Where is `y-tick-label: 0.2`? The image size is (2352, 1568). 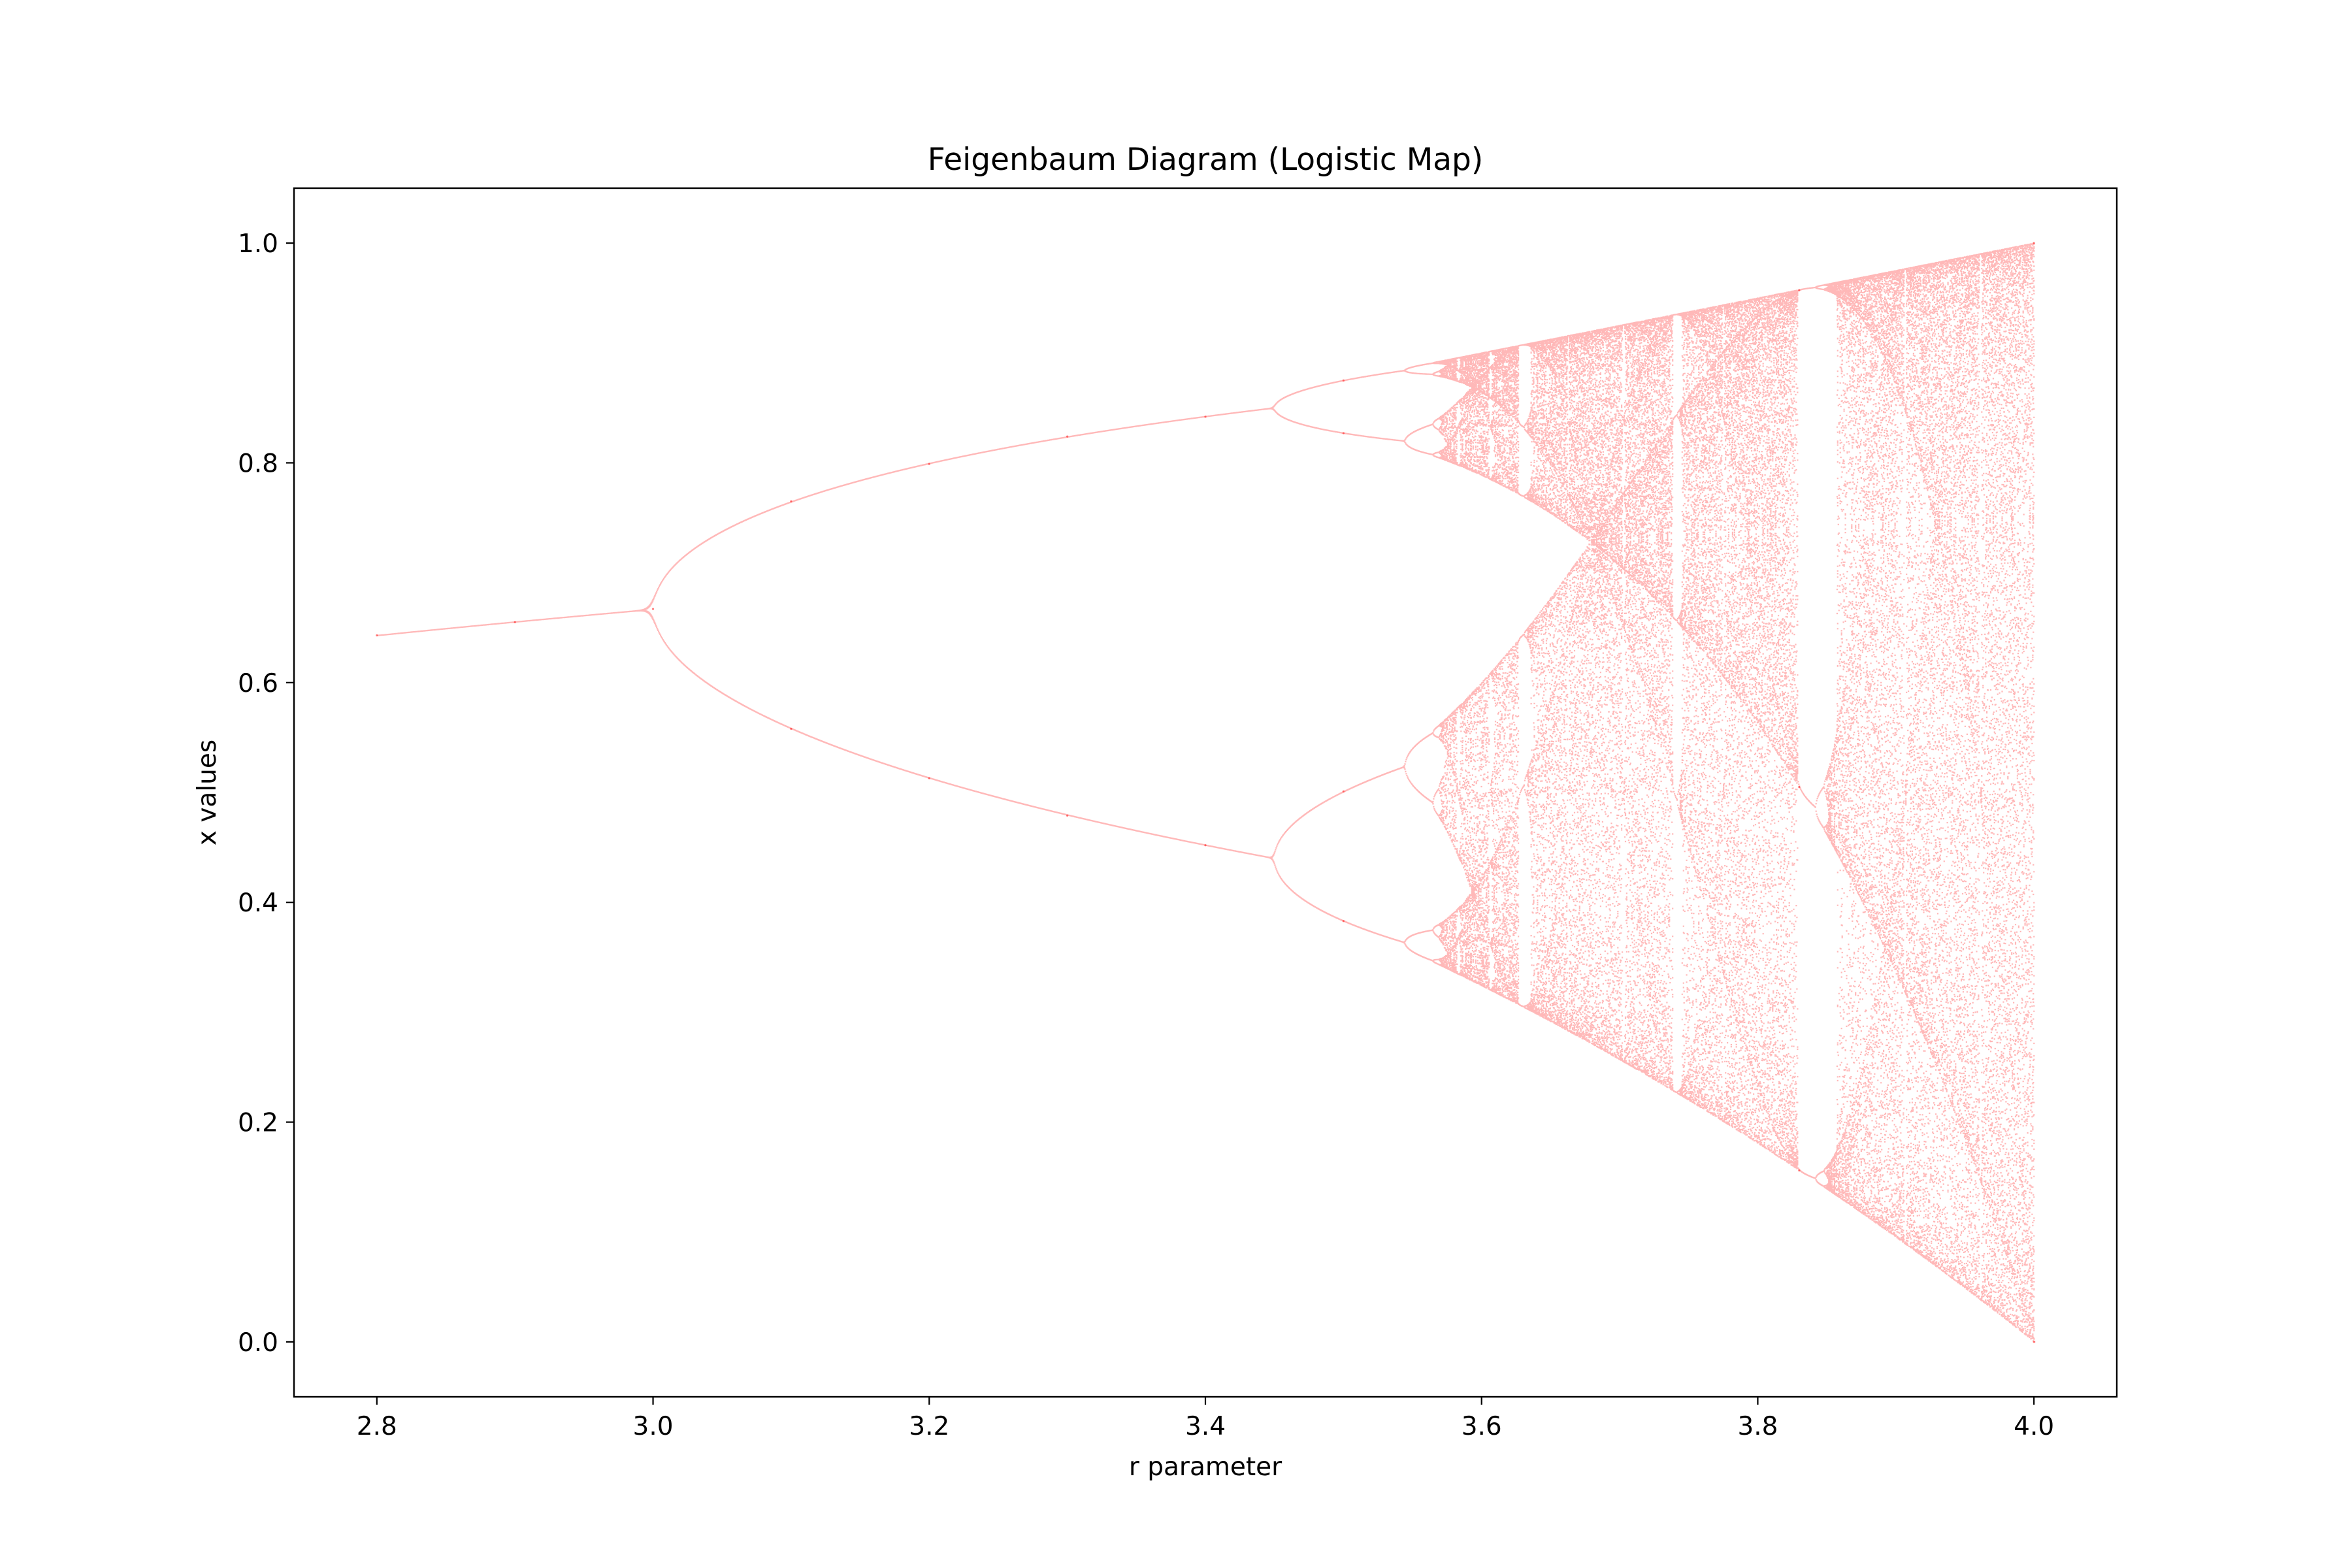
y-tick-label: 0.2 is located at coordinates (258, 1123).